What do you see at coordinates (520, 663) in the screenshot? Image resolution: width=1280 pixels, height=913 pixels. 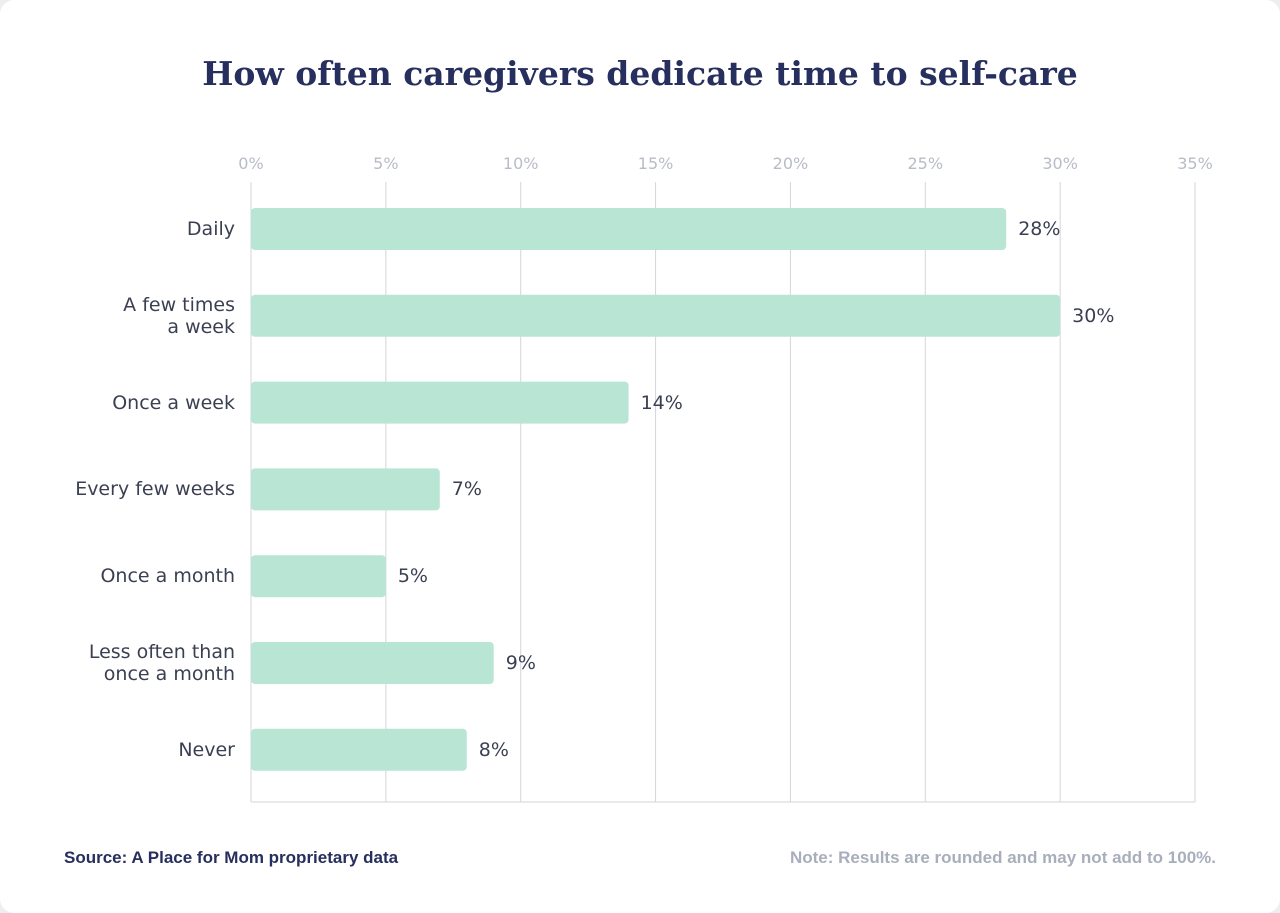 I see `data-label: 9%` at bounding box center [520, 663].